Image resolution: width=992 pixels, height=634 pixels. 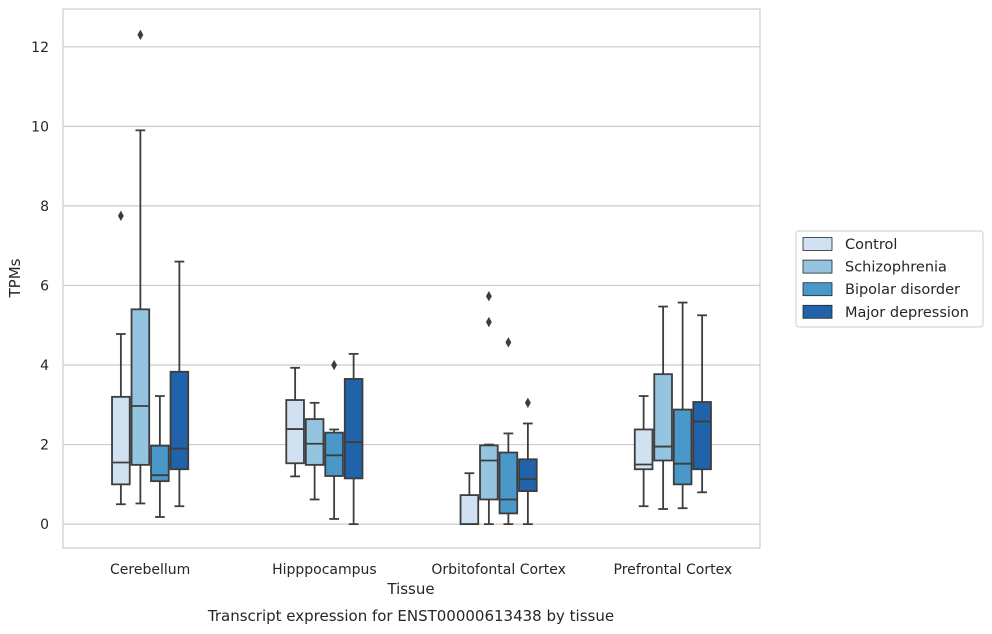 I want to click on legend-frame, so click(x=889, y=279).